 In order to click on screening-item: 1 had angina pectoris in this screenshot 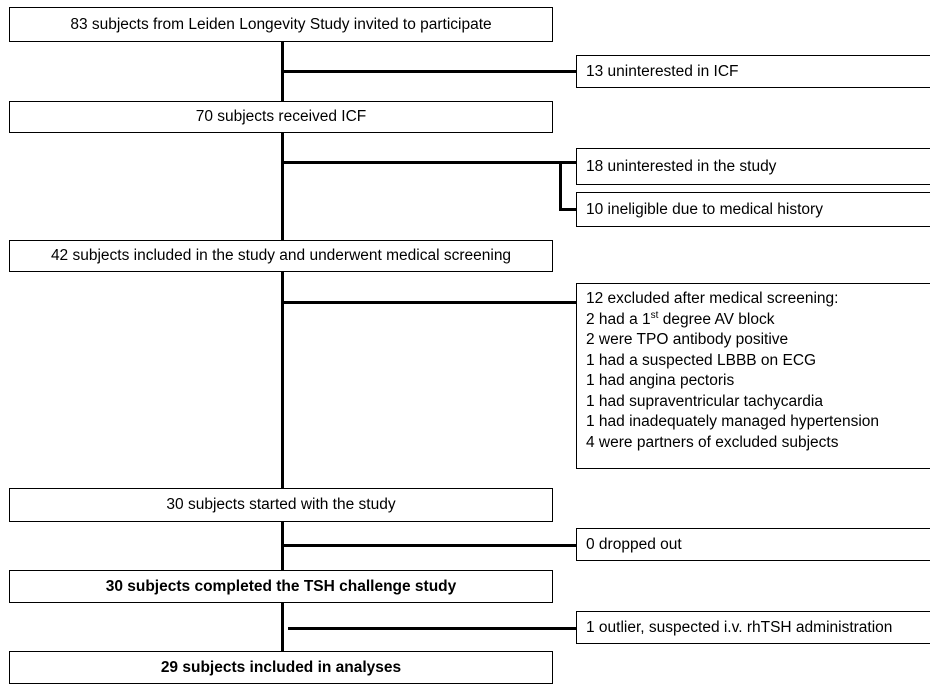, I will do `click(660, 380)`.